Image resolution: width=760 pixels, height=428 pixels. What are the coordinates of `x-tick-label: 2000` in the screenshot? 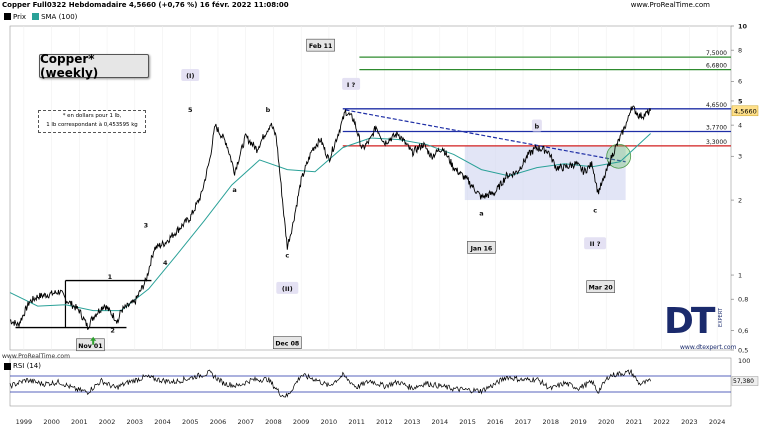 It's located at (51, 422).